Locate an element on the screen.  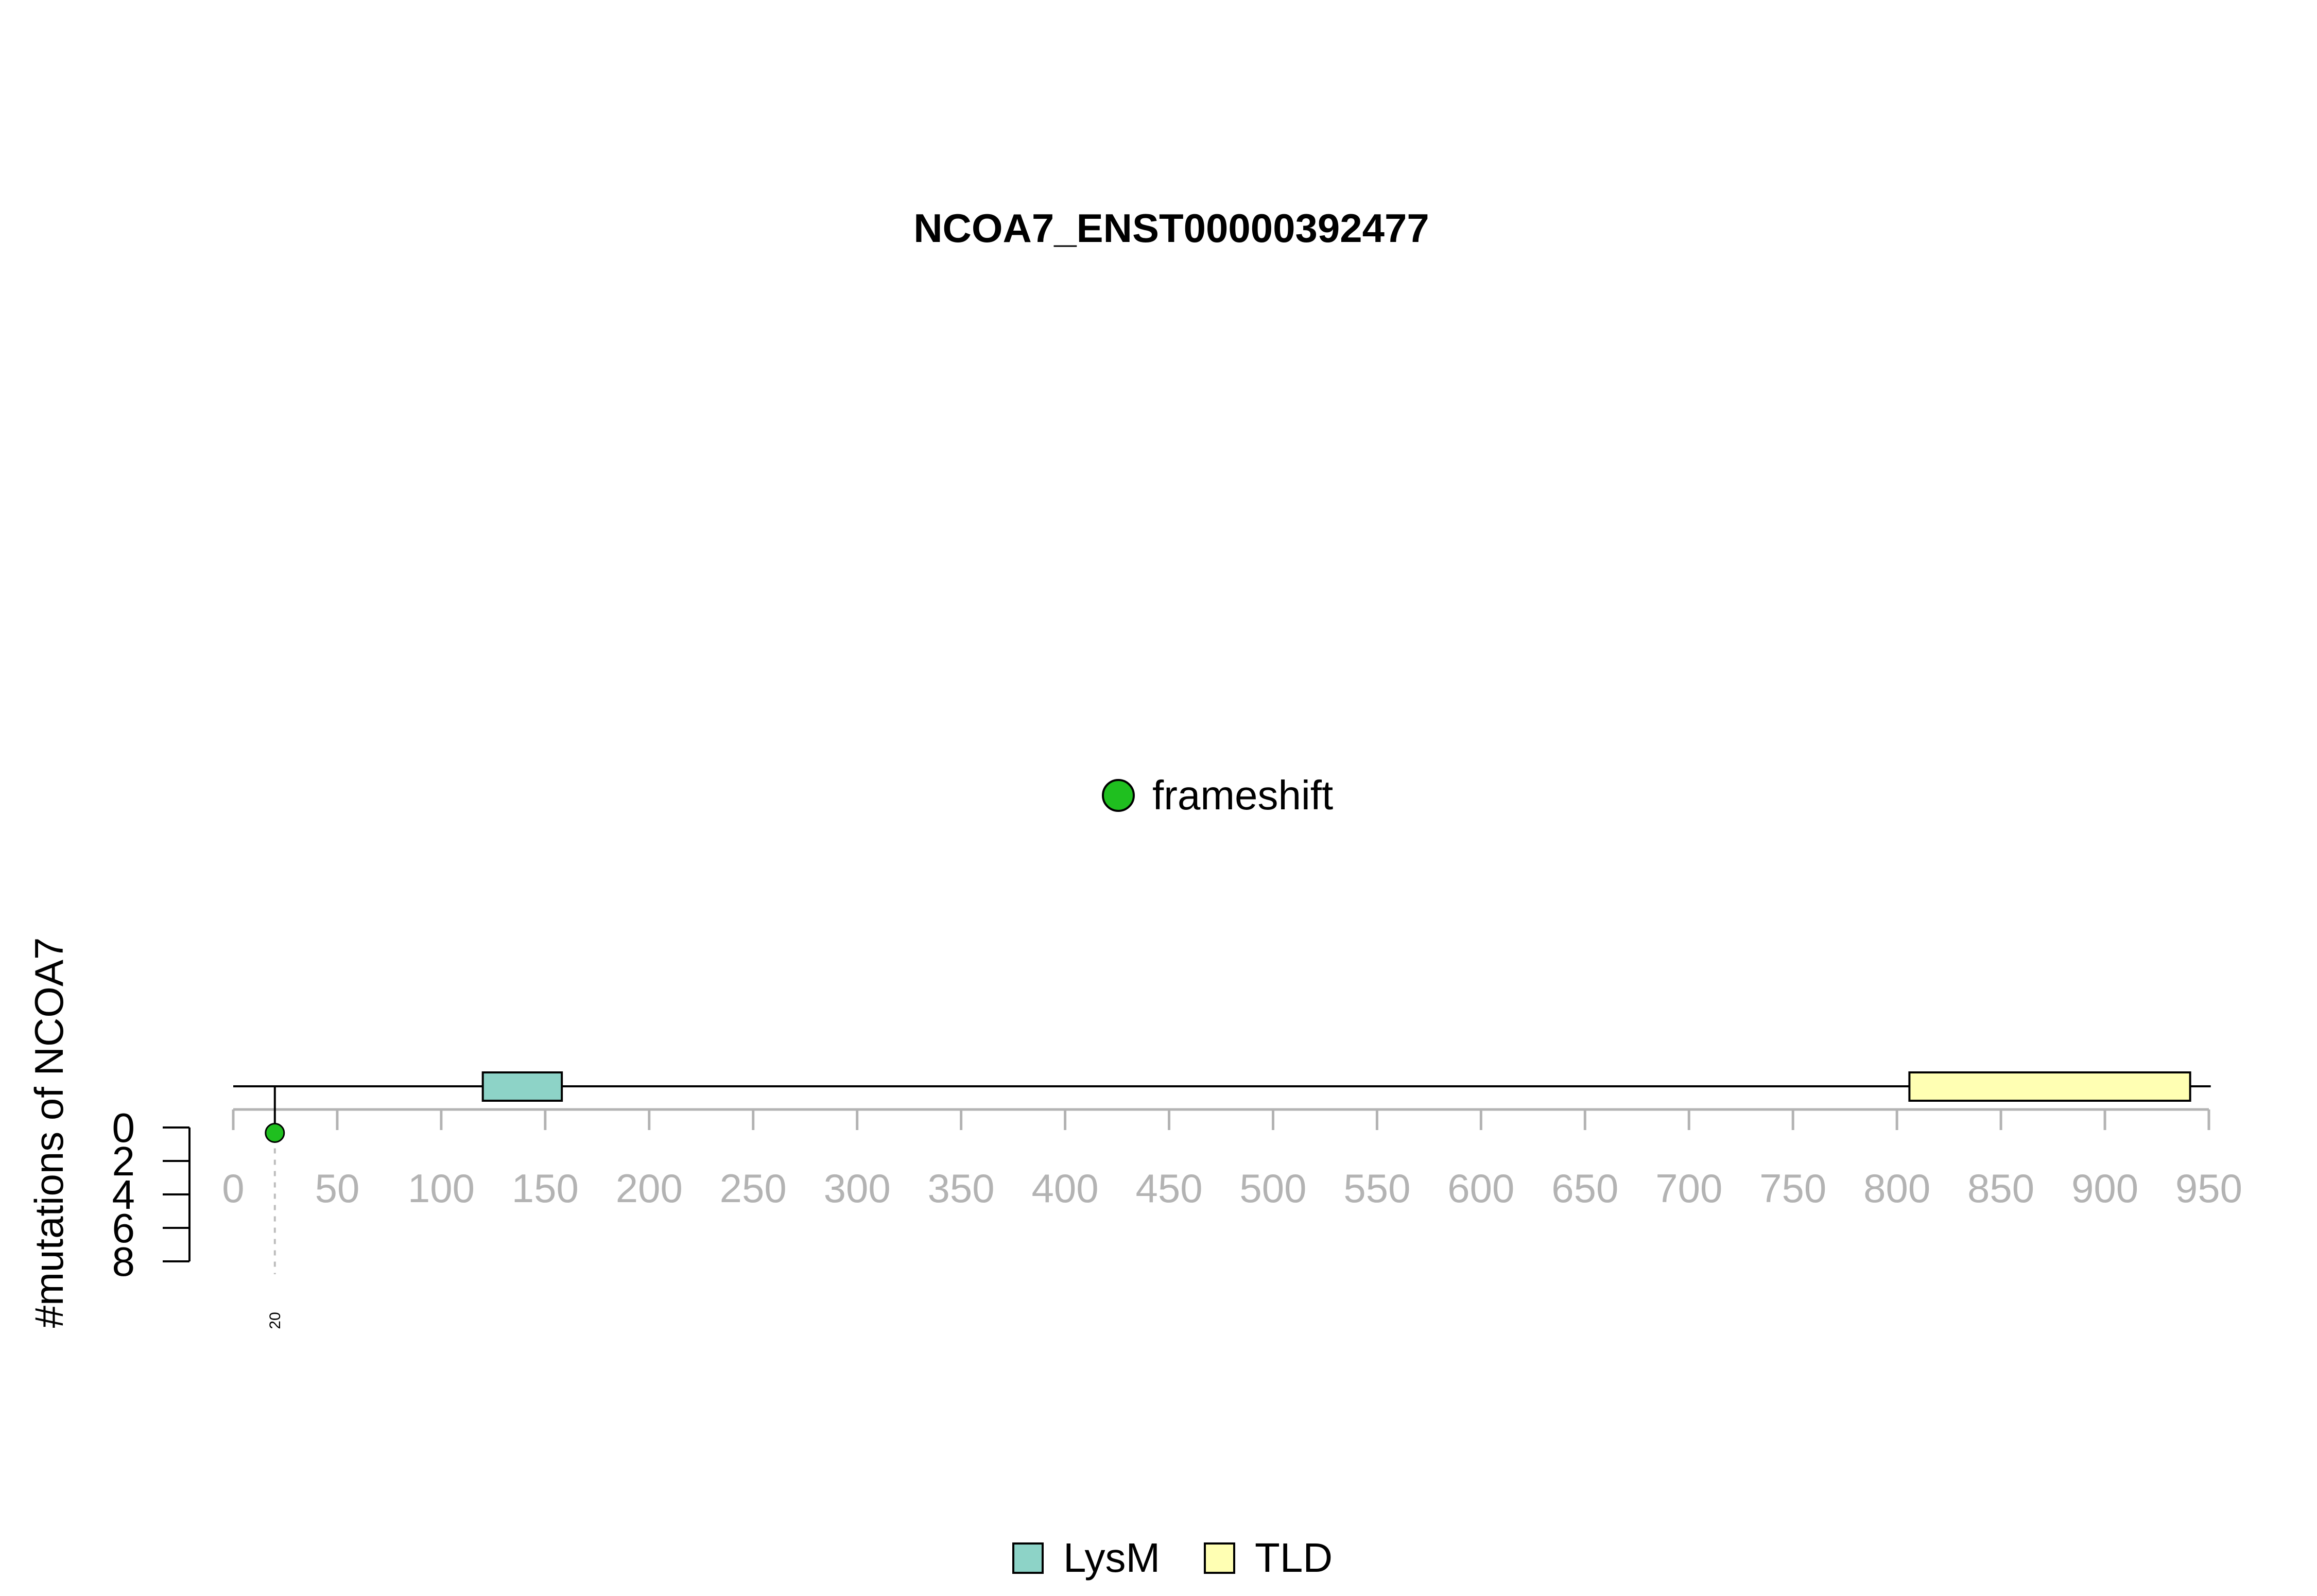
mutation-position-label: 20 is located at coordinates (275, 1320).